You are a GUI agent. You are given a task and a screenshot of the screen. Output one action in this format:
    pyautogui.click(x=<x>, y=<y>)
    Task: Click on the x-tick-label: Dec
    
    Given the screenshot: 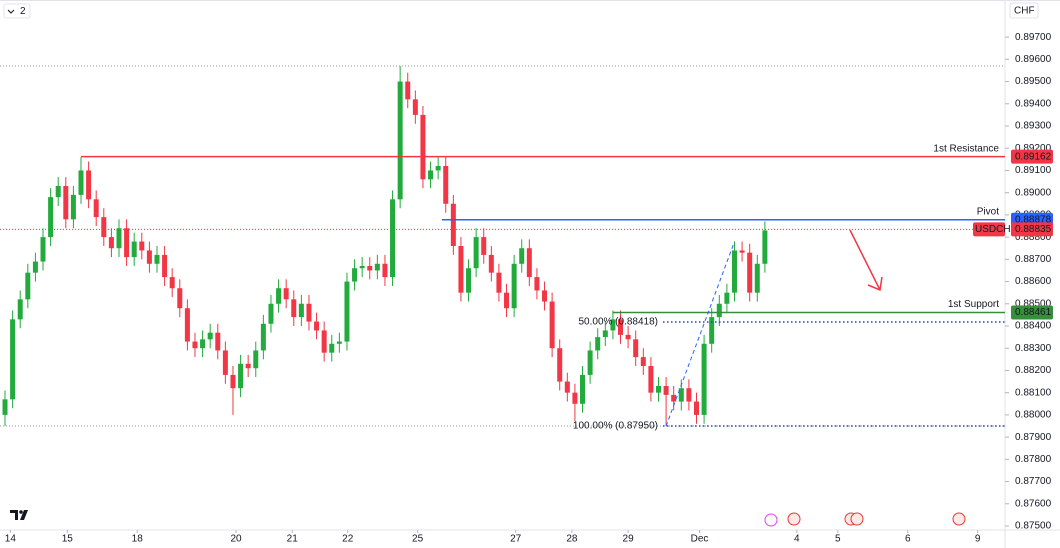 What is the action you would take?
    pyautogui.click(x=700, y=539)
    